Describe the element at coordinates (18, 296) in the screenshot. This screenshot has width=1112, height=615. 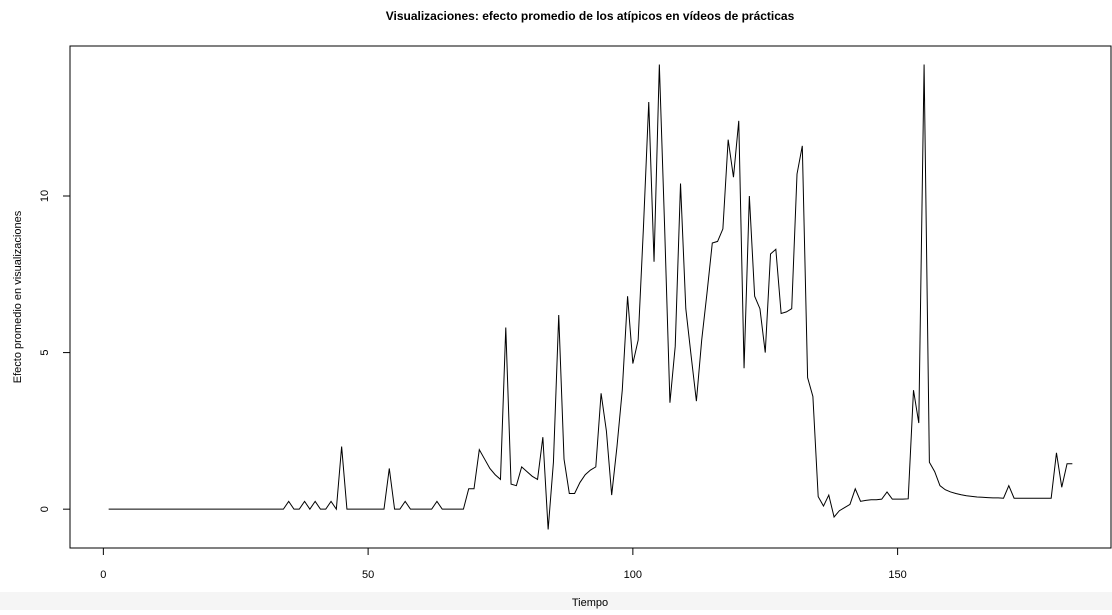
I see `y-axis-label: Efecto promedio en visualizaciones` at that location.